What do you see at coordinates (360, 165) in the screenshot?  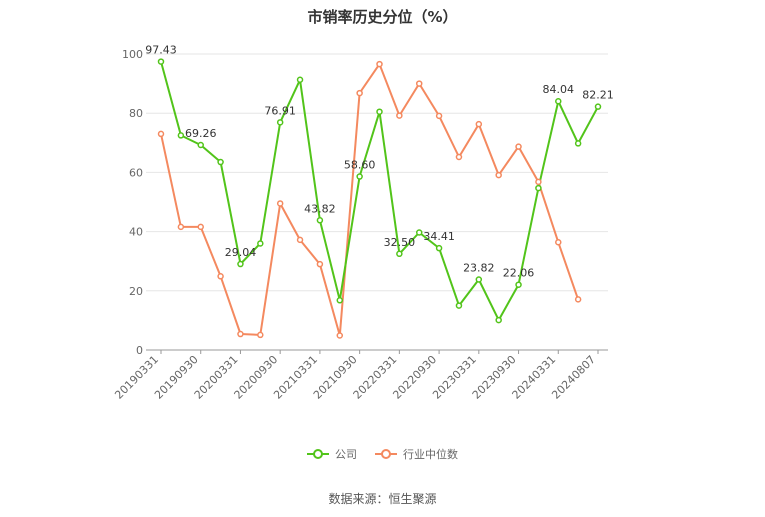 I see `data-label: 58.60` at bounding box center [360, 165].